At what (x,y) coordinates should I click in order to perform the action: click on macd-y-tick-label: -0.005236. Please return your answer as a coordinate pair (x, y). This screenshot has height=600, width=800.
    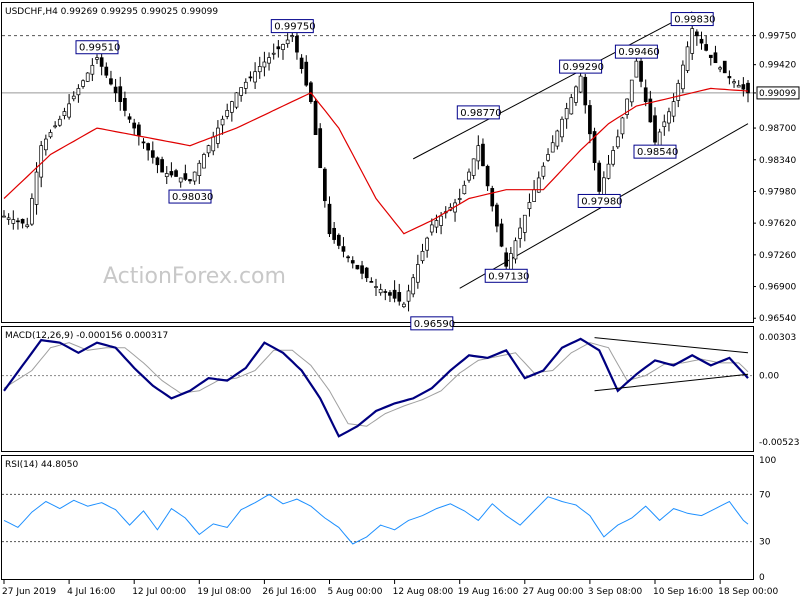
    Looking at the image, I should click on (779, 443).